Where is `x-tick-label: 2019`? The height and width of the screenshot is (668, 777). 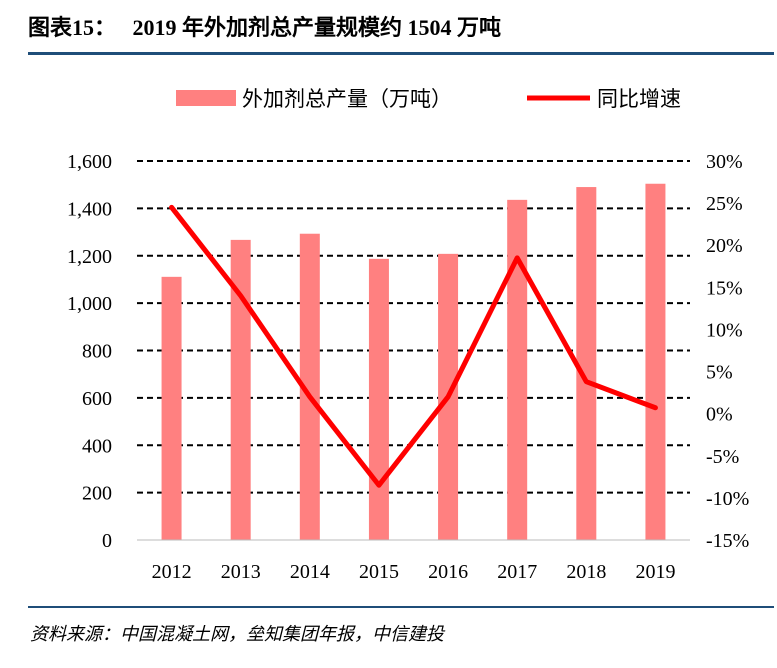 x-tick-label: 2019 is located at coordinates (655, 572).